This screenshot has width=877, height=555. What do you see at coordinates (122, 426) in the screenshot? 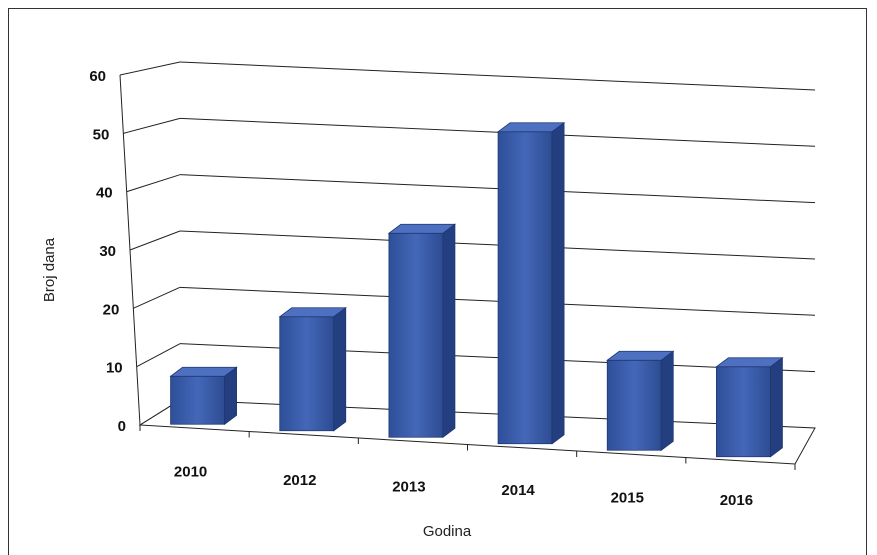
I see `y-tick-label: 0` at bounding box center [122, 426].